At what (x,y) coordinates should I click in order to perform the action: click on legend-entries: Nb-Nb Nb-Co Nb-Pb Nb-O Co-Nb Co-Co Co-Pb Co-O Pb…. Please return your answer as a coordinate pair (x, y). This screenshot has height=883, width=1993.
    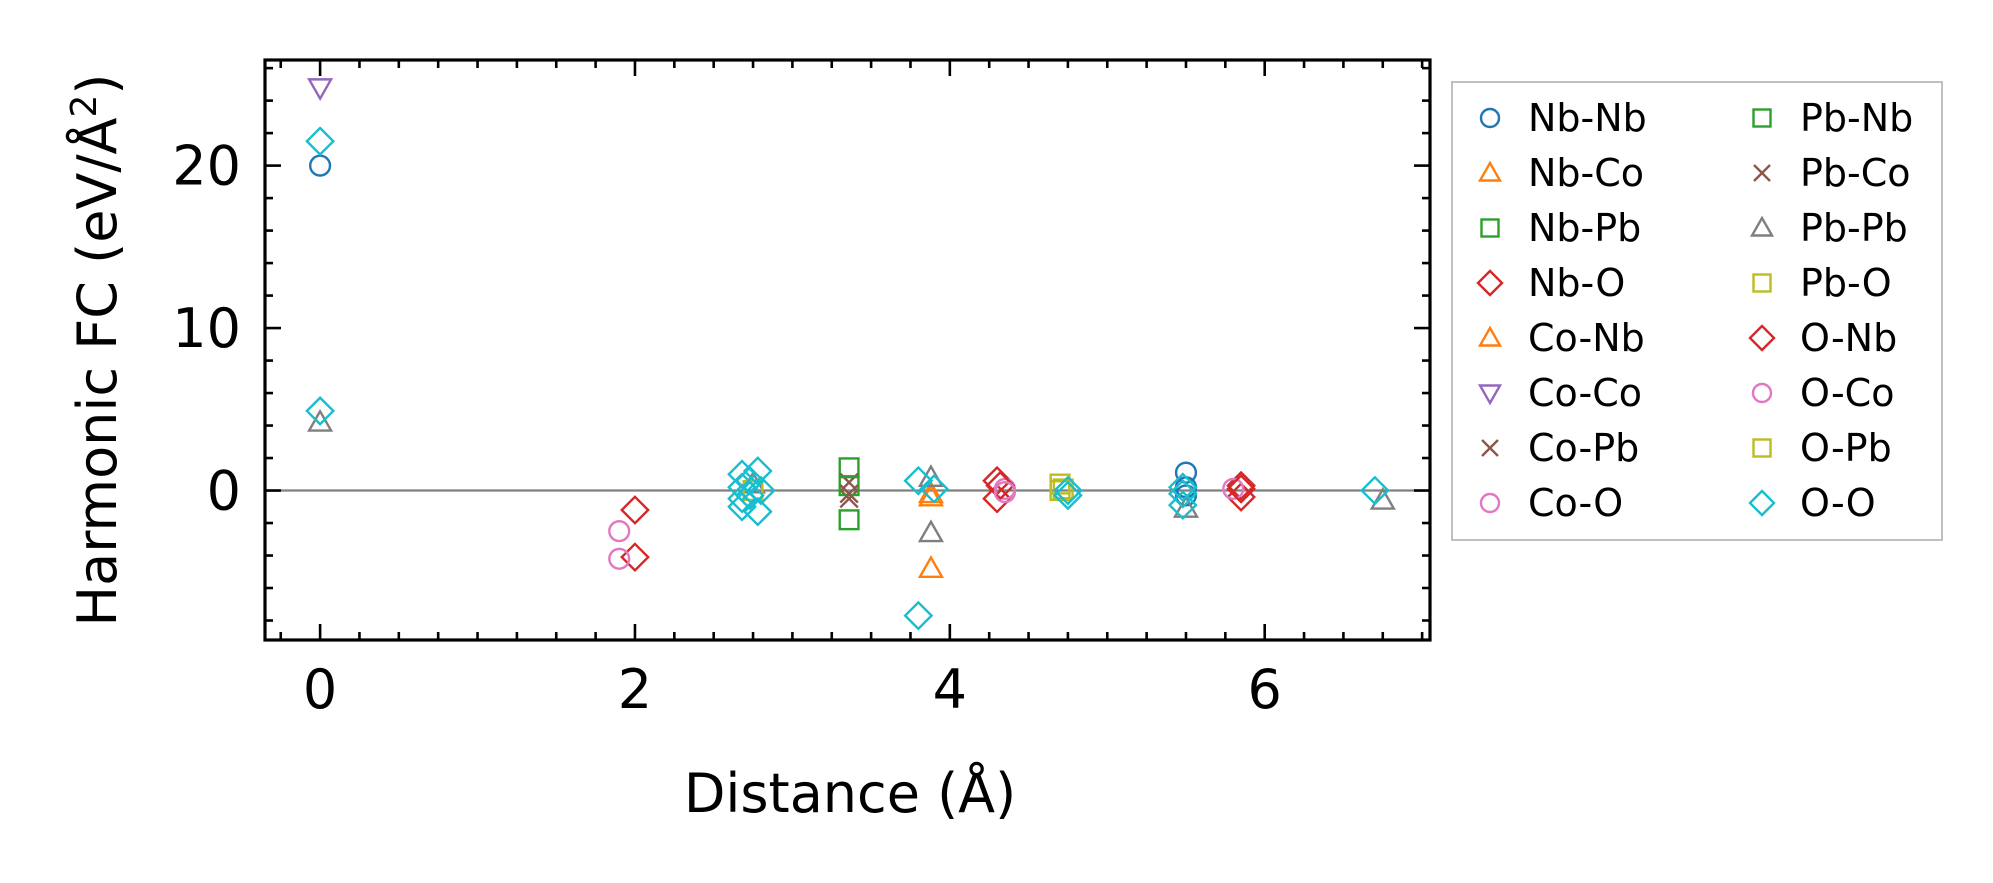
    Looking at the image, I should click on (1694, 310).